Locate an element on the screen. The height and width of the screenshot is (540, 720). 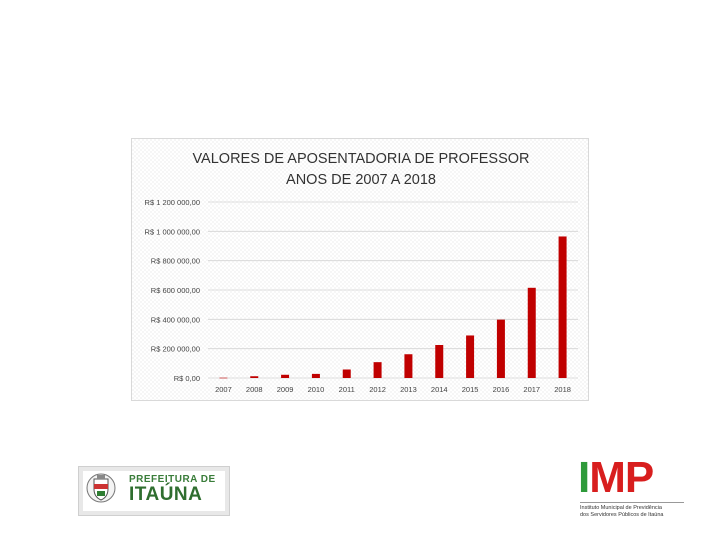
bars is located at coordinates (393, 307).